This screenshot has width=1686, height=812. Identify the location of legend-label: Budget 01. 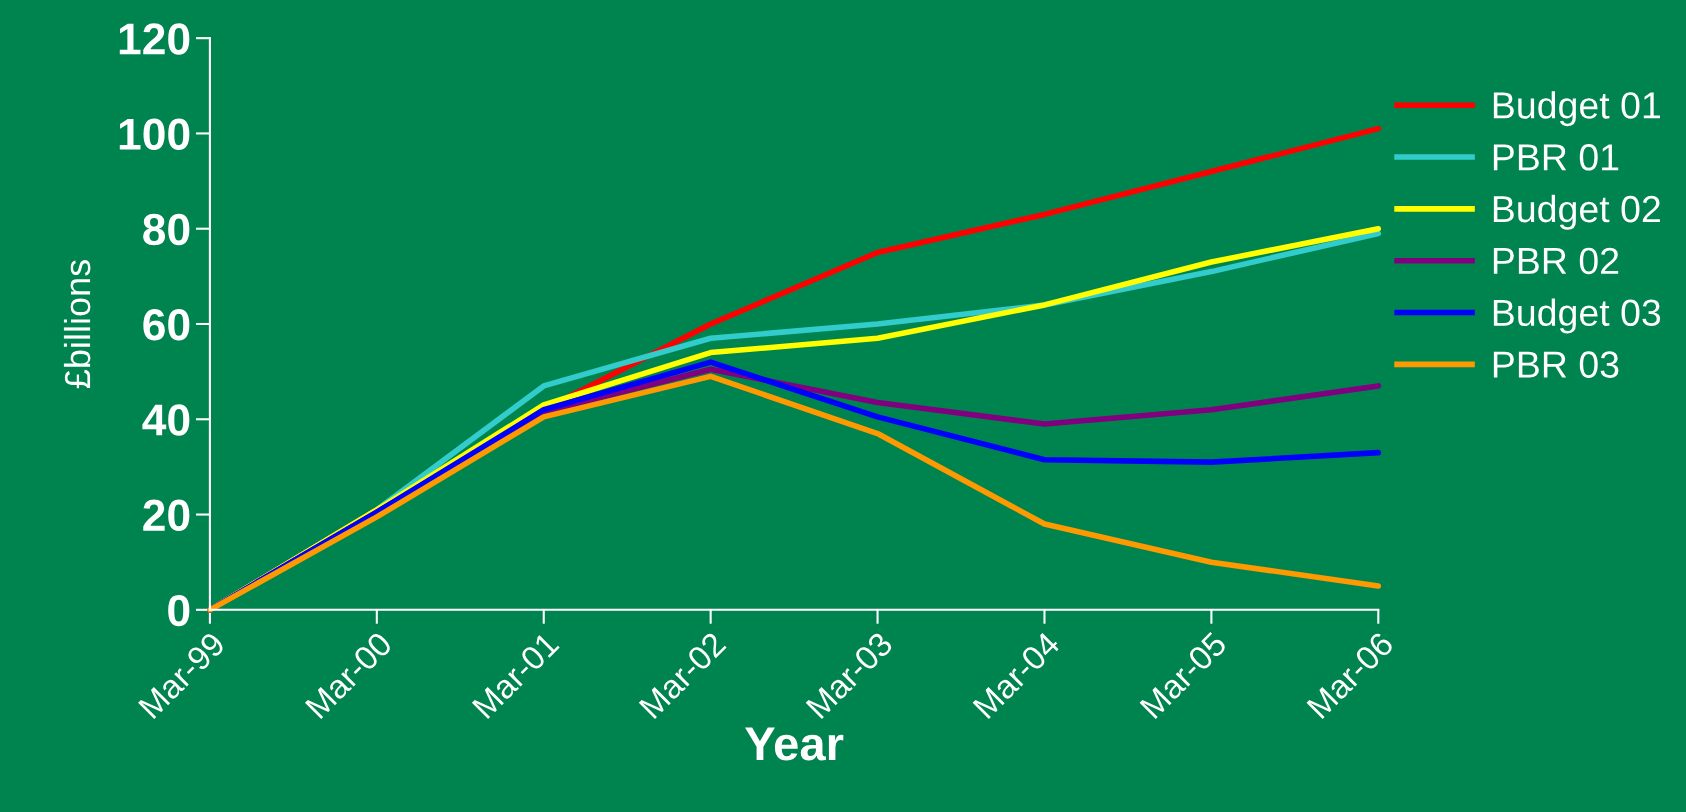
(1576, 109).